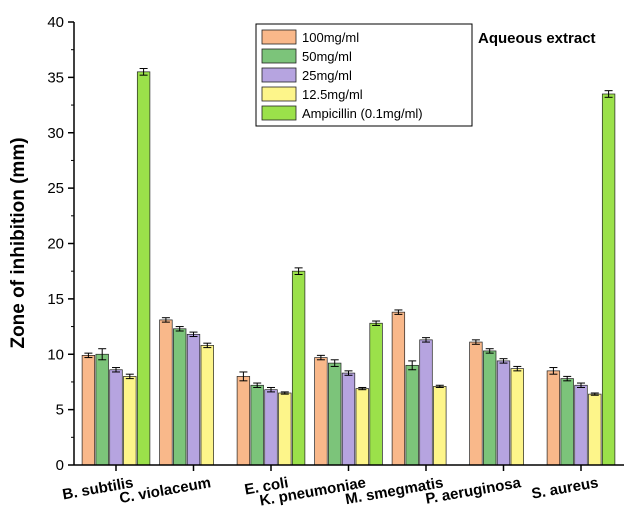 This screenshot has height=523, width=624. What do you see at coordinates (327, 75) in the screenshot?
I see `legend-label: 25mg/ml` at bounding box center [327, 75].